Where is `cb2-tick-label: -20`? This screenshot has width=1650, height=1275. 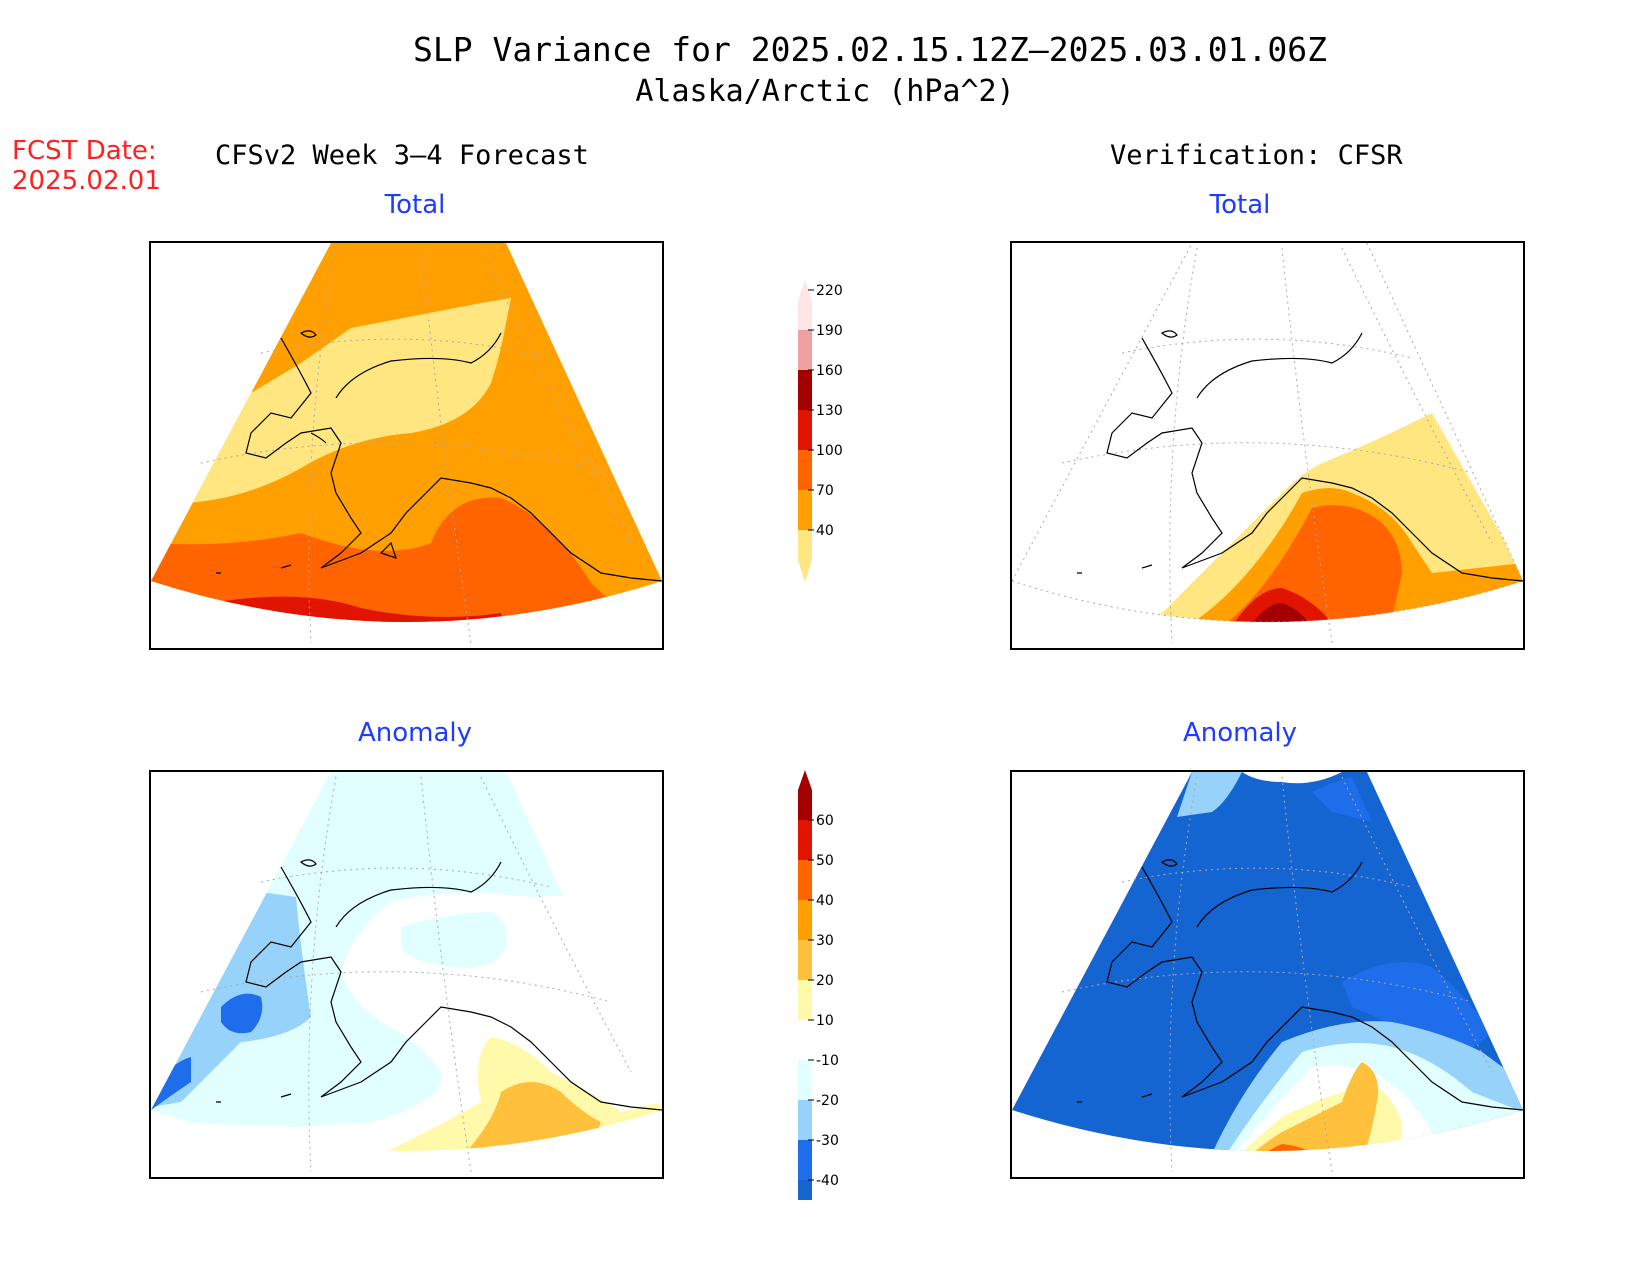 cb2-tick-label: -20 is located at coordinates (827, 1101).